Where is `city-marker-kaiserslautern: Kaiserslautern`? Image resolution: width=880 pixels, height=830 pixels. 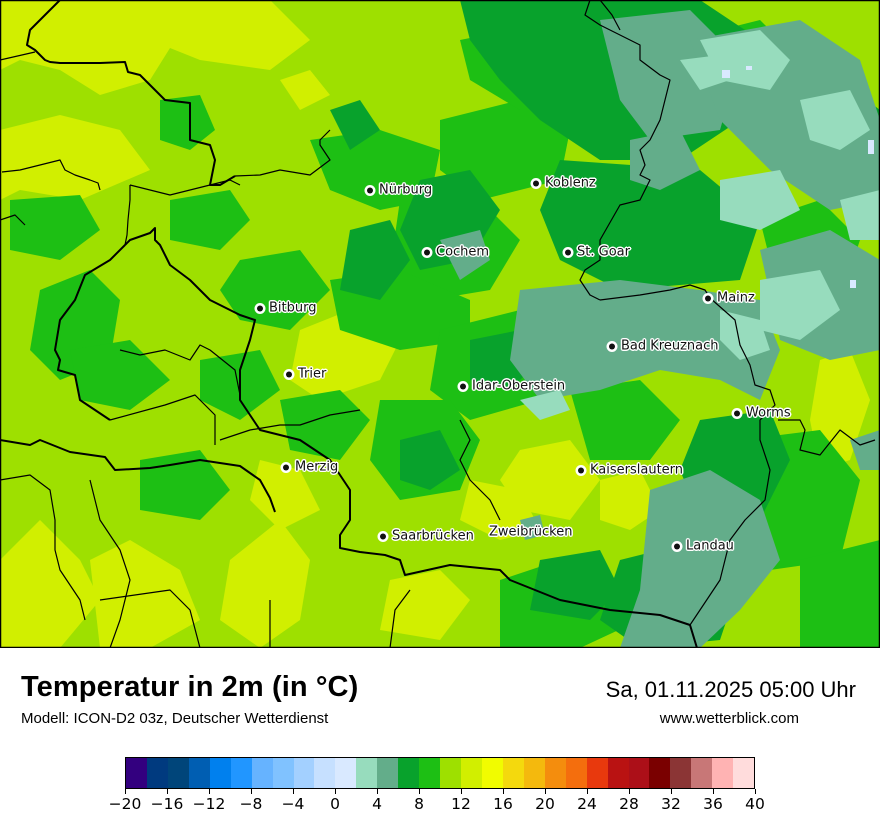
city-marker-kaiserslautern: Kaiserslautern is located at coordinates (630, 470).